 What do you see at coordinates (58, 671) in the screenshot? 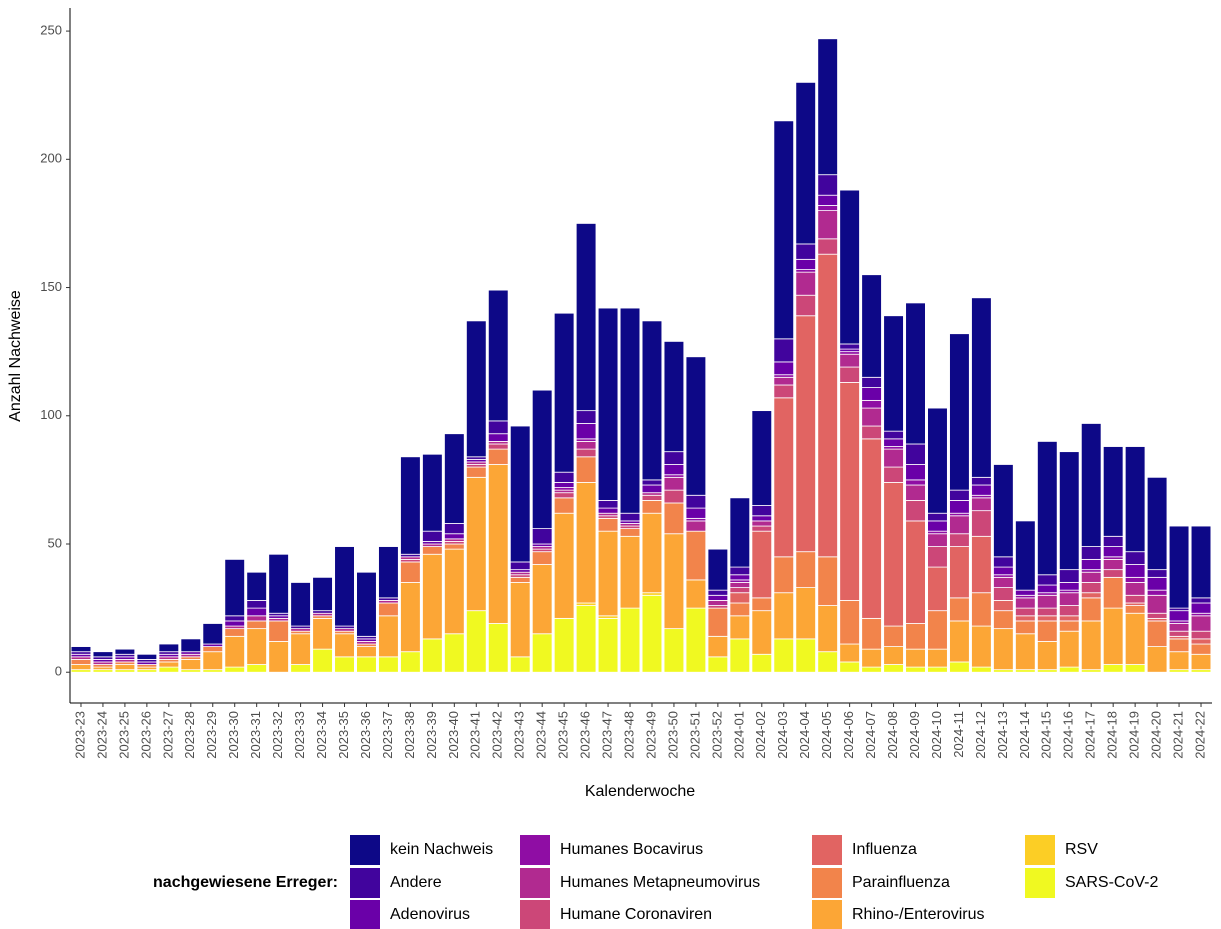
I see `y-tick-label: 0` at bounding box center [58, 671].